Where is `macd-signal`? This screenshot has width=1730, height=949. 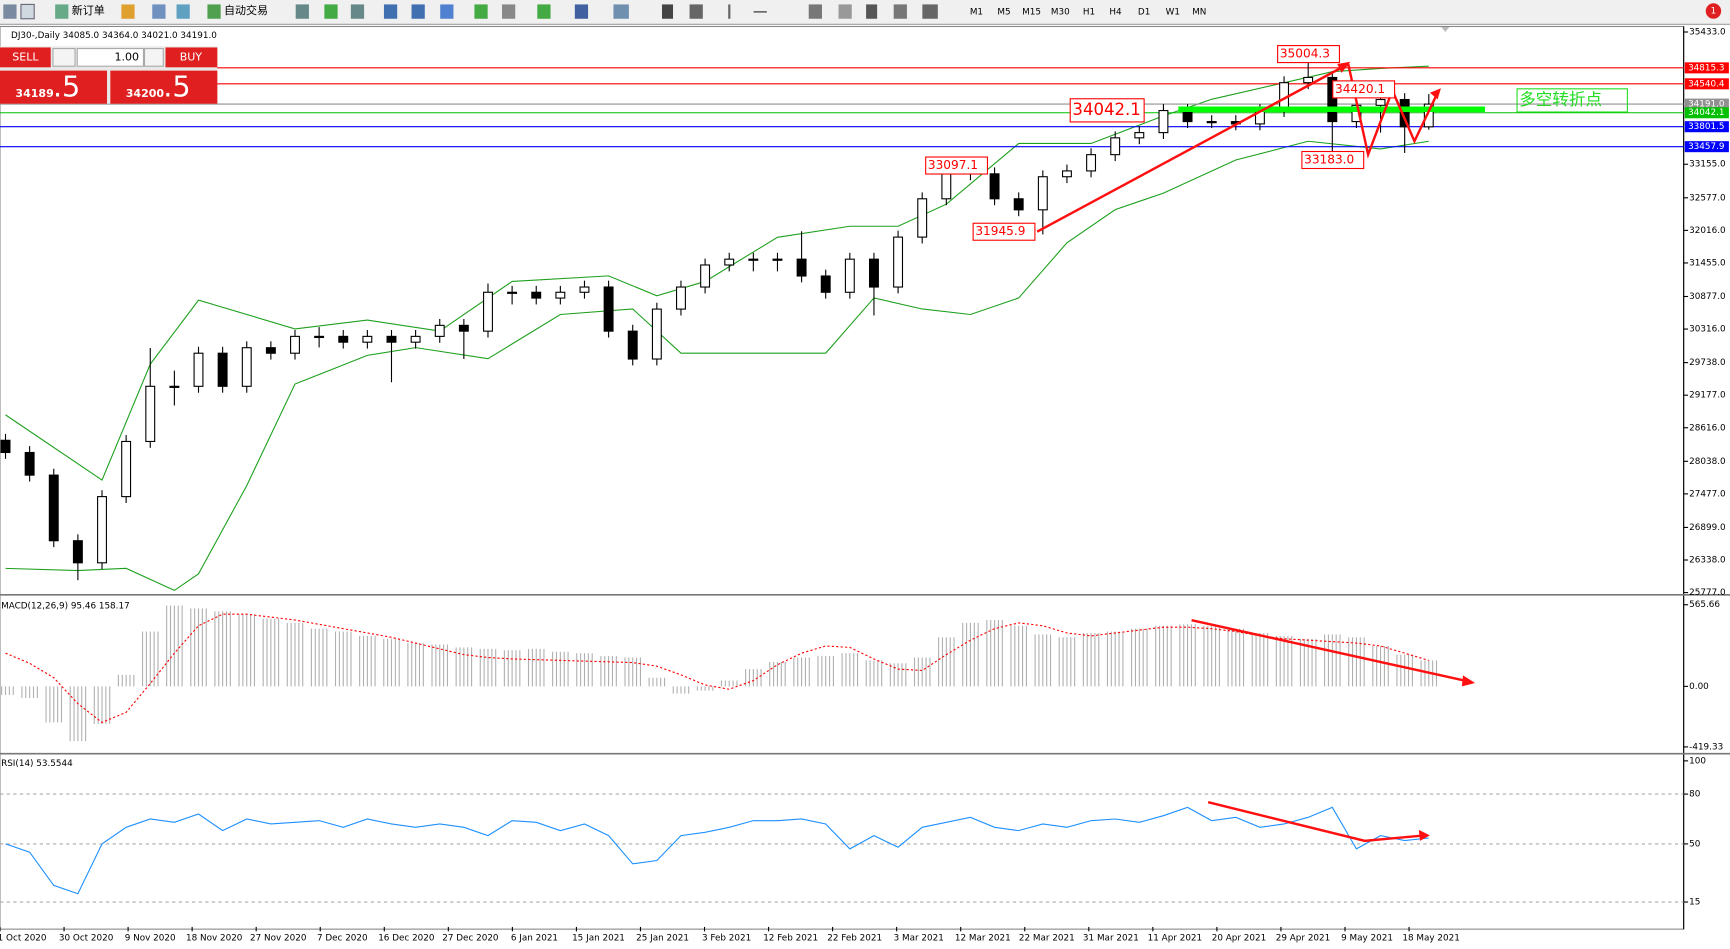 macd-signal is located at coordinates (717, 668).